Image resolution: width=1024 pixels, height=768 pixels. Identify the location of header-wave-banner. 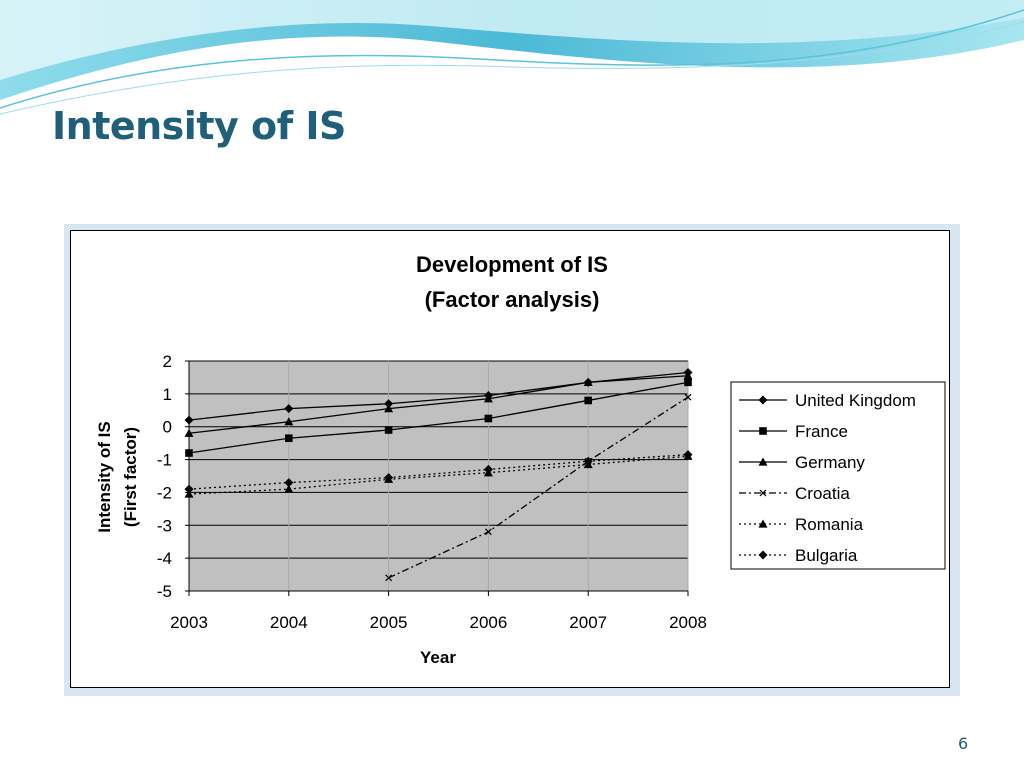
(512, 57).